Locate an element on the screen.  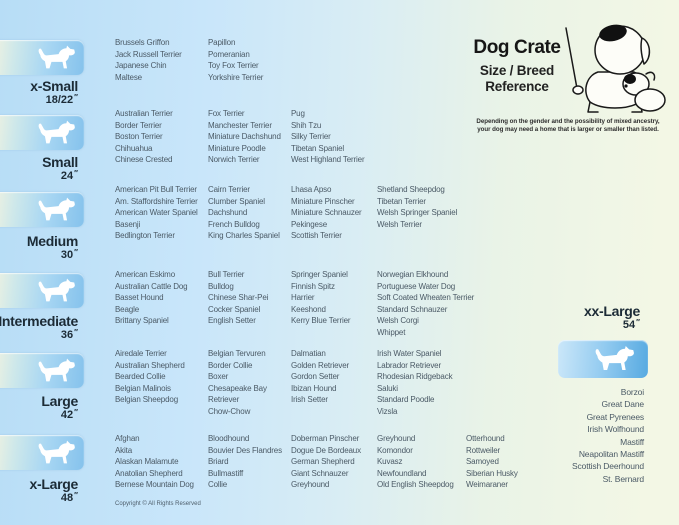
breed-item: Komondor is located at coordinates (395, 450).